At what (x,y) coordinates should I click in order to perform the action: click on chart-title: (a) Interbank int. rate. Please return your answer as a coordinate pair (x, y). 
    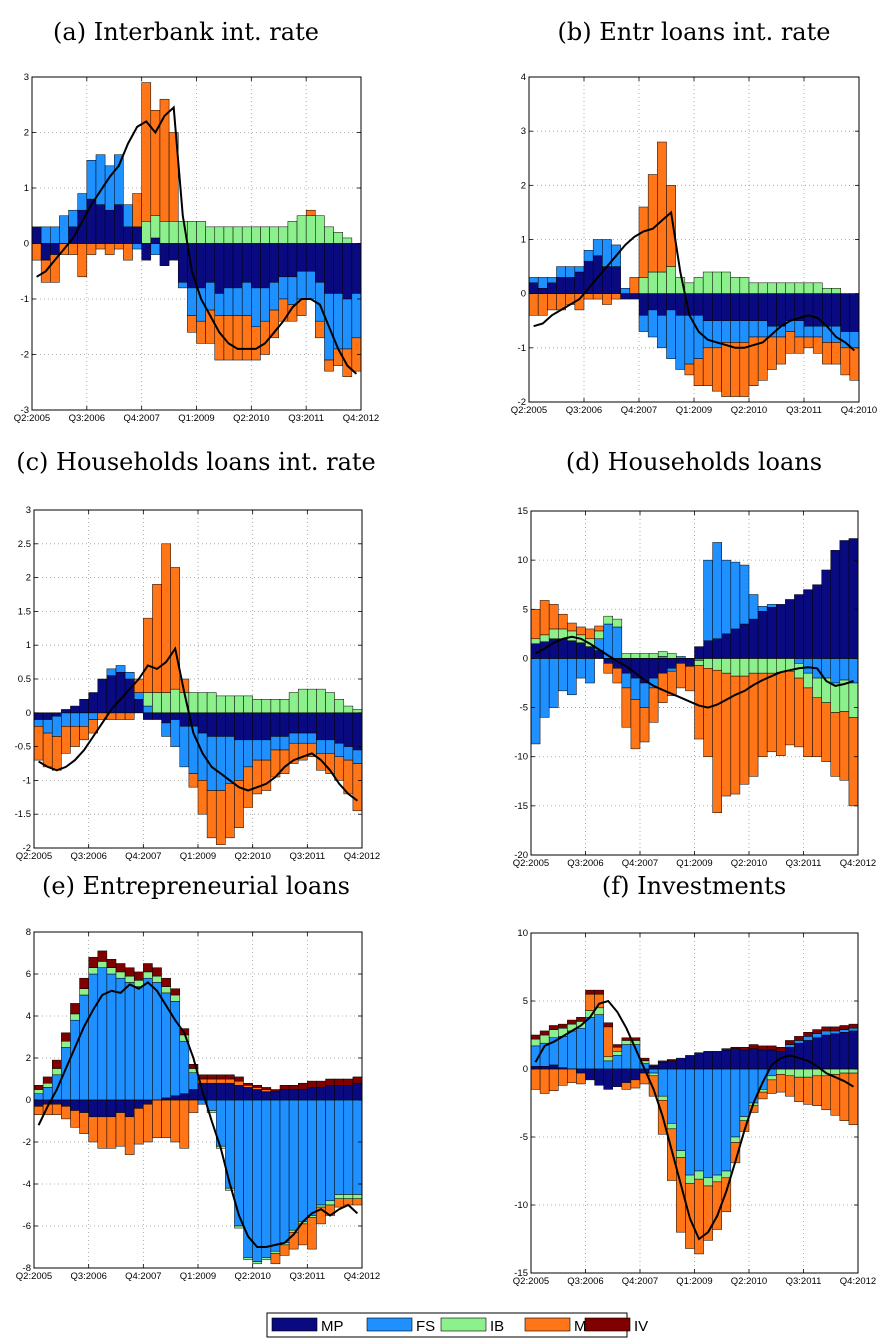
    Looking at the image, I should click on (186, 32).